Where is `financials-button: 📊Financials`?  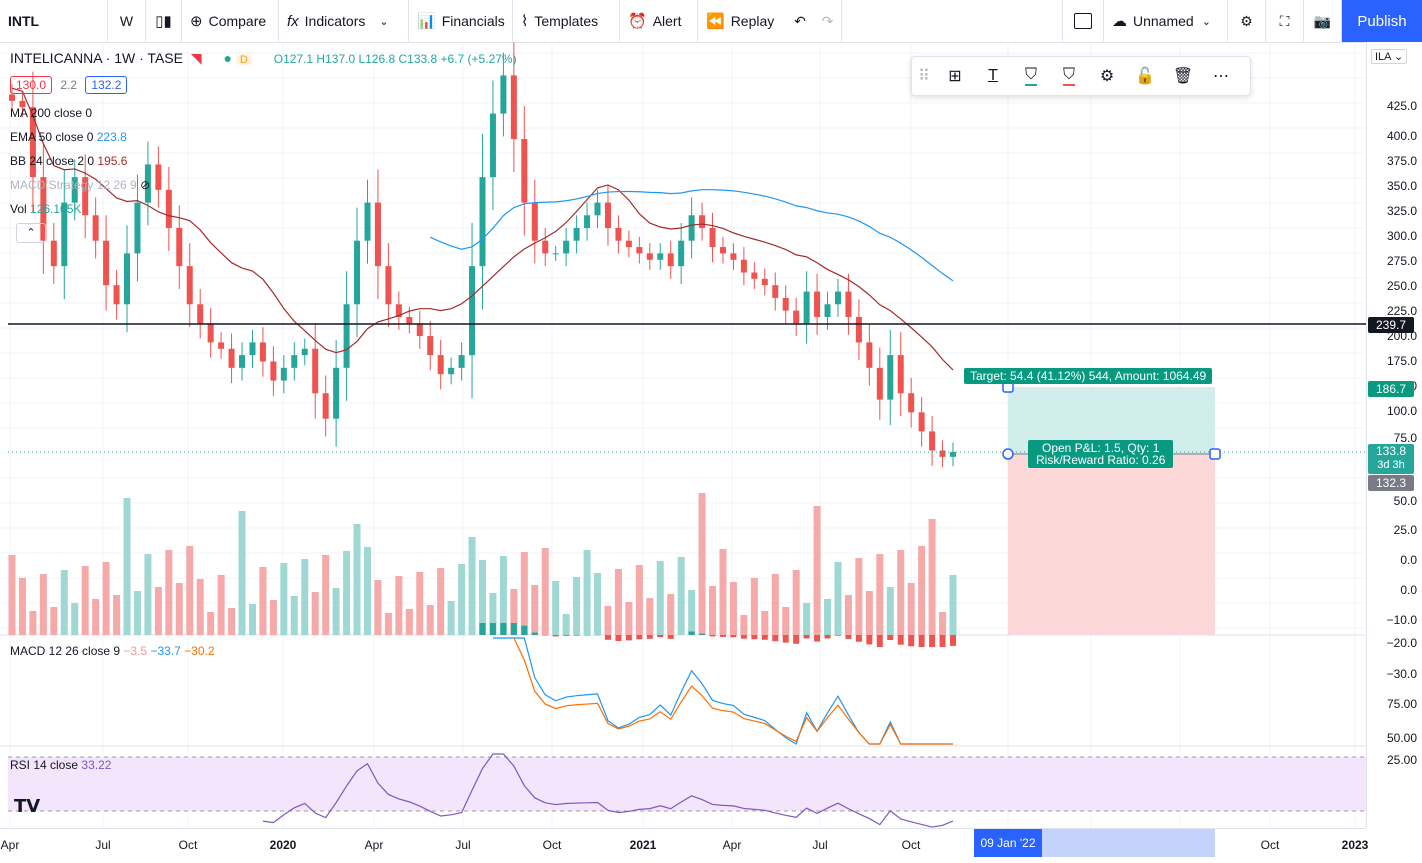 financials-button: 📊Financials is located at coordinates (461, 21).